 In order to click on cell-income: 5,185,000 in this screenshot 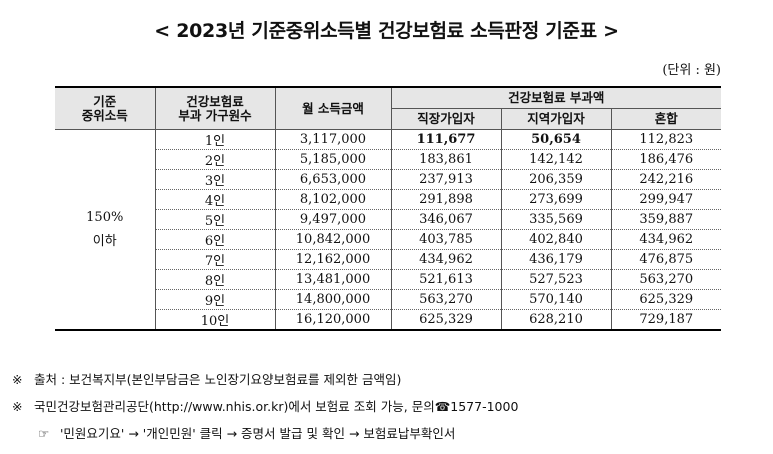, I will do `click(333, 159)`.